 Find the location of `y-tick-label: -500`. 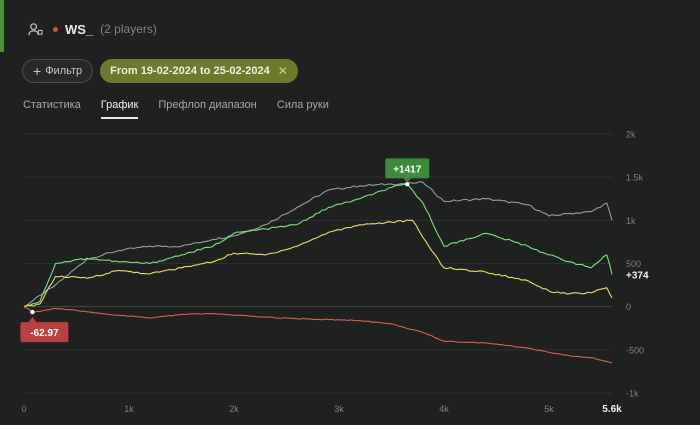

y-tick-label: -500 is located at coordinates (635, 350).